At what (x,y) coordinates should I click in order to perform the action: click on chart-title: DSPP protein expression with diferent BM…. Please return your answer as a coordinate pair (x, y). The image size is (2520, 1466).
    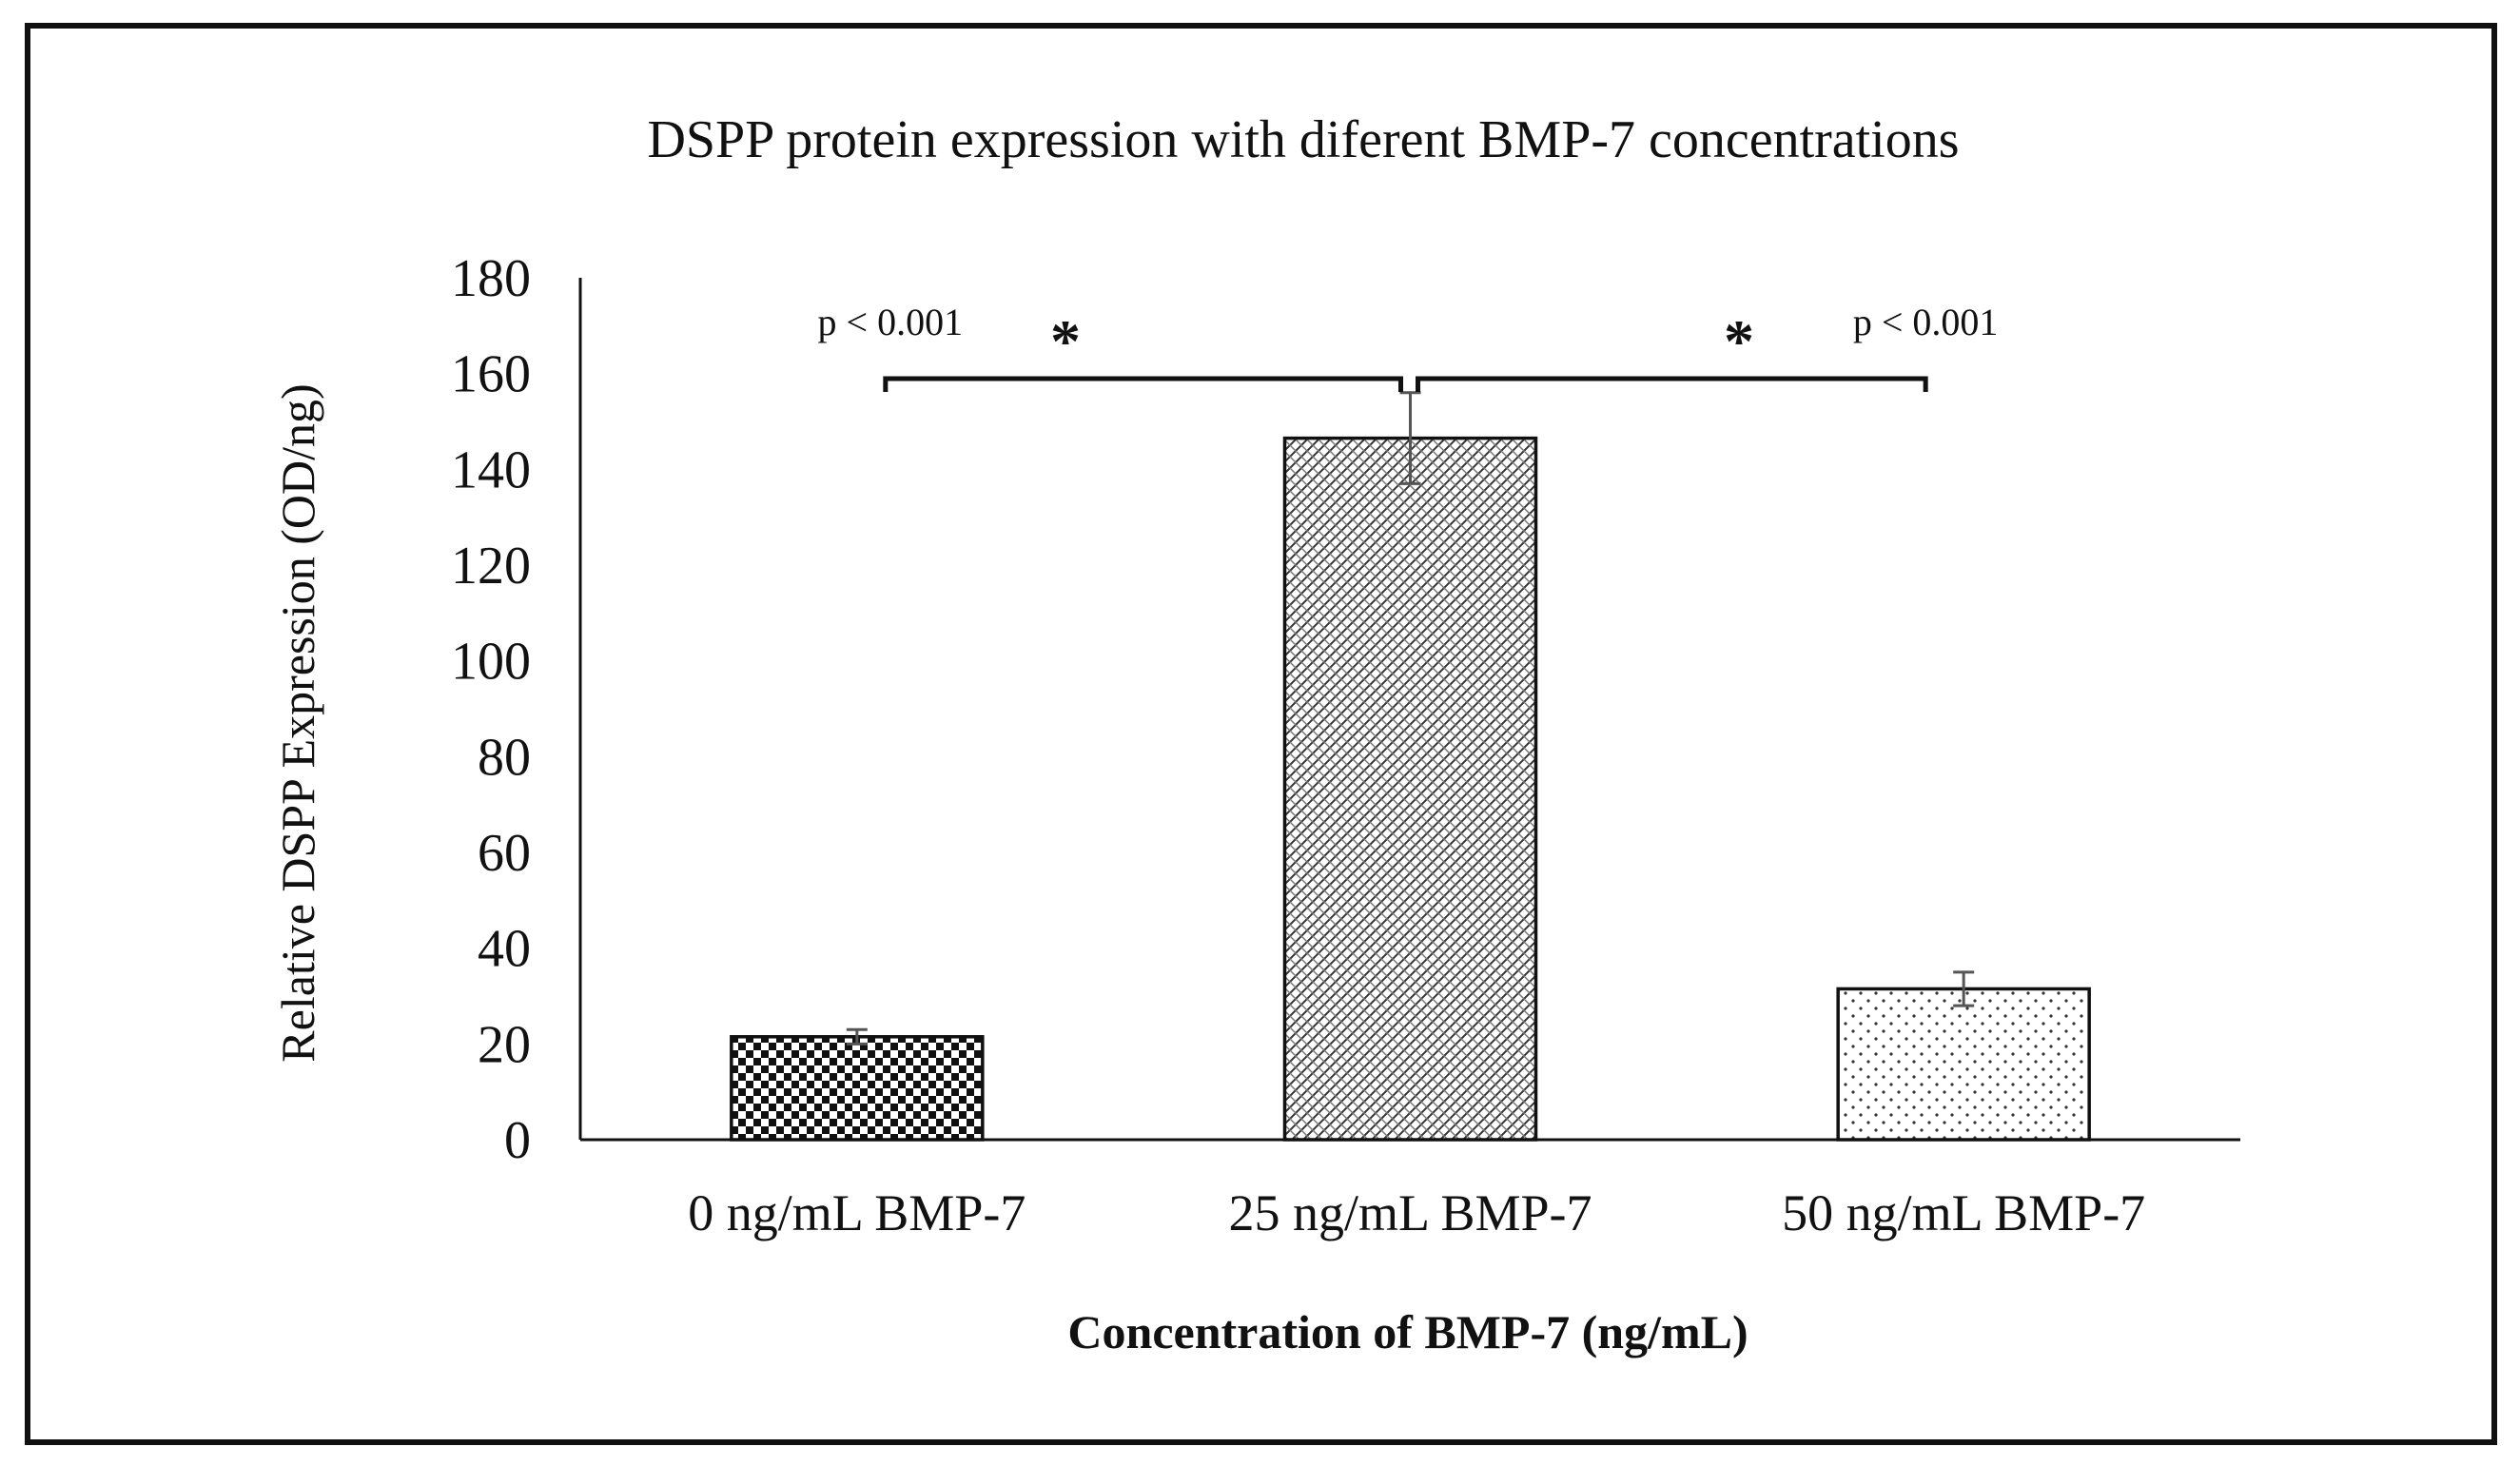
    Looking at the image, I should click on (1303, 139).